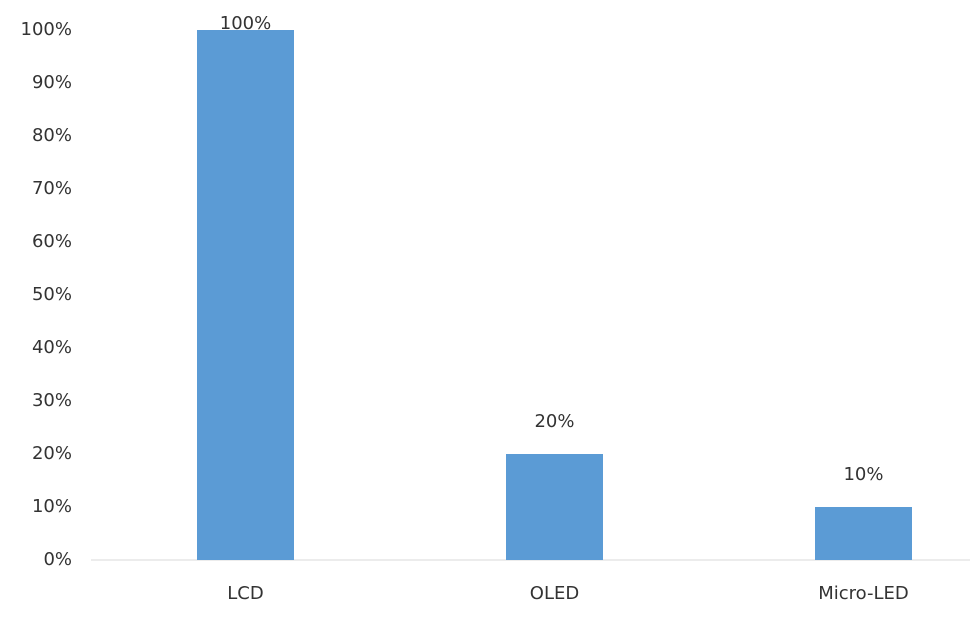 The image size is (972, 624). What do you see at coordinates (245, 23) in the screenshot?
I see `data-label: 100%` at bounding box center [245, 23].